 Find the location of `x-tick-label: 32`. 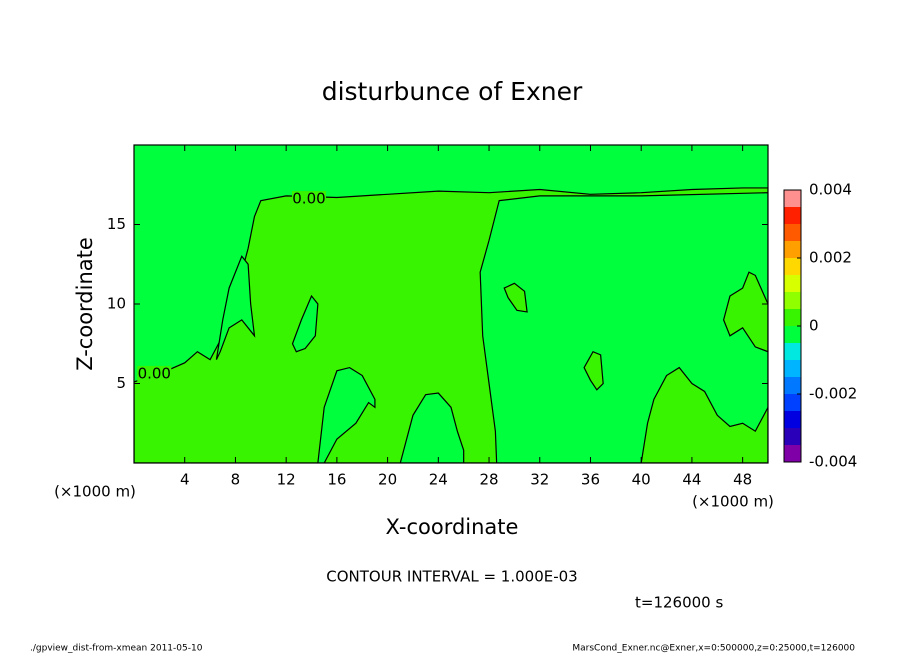

x-tick-label: 32 is located at coordinates (539, 480).